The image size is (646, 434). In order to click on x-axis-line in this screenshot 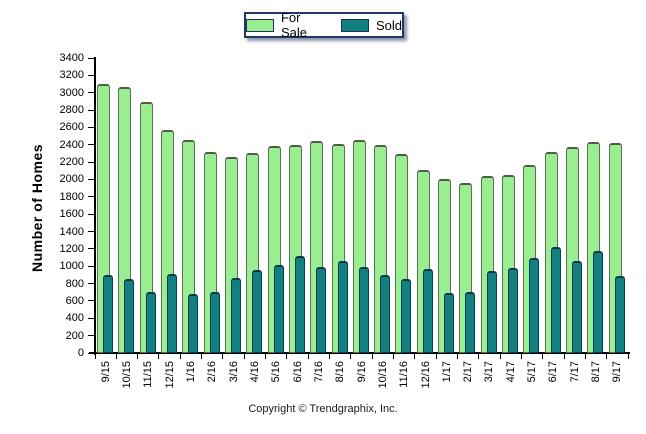, I will do `click(359, 353)`.